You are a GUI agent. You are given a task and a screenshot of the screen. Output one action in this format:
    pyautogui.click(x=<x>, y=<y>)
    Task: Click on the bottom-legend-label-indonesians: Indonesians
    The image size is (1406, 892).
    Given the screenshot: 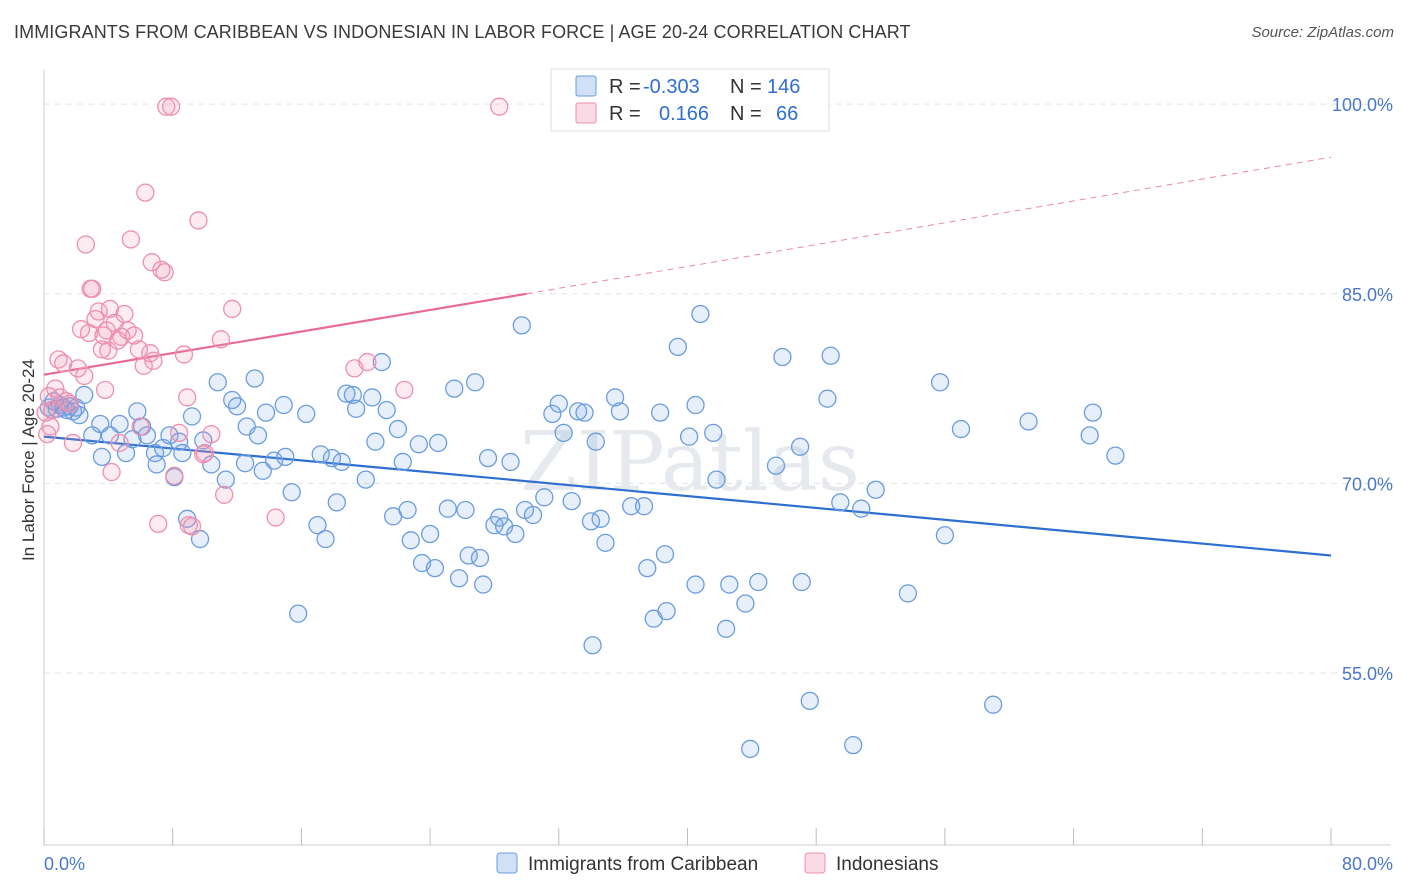 What is the action you would take?
    pyautogui.click(x=887, y=864)
    